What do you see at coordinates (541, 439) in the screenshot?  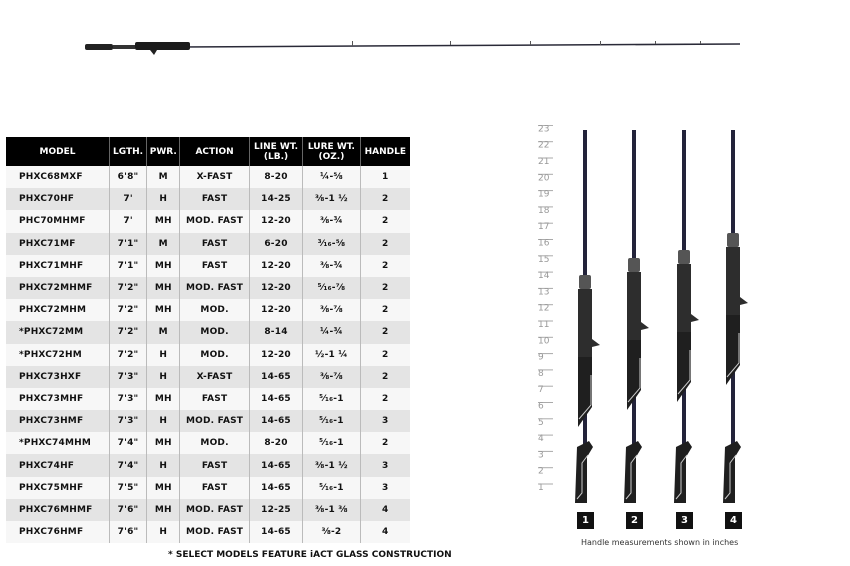 I see `ruler-label: 4` at bounding box center [541, 439].